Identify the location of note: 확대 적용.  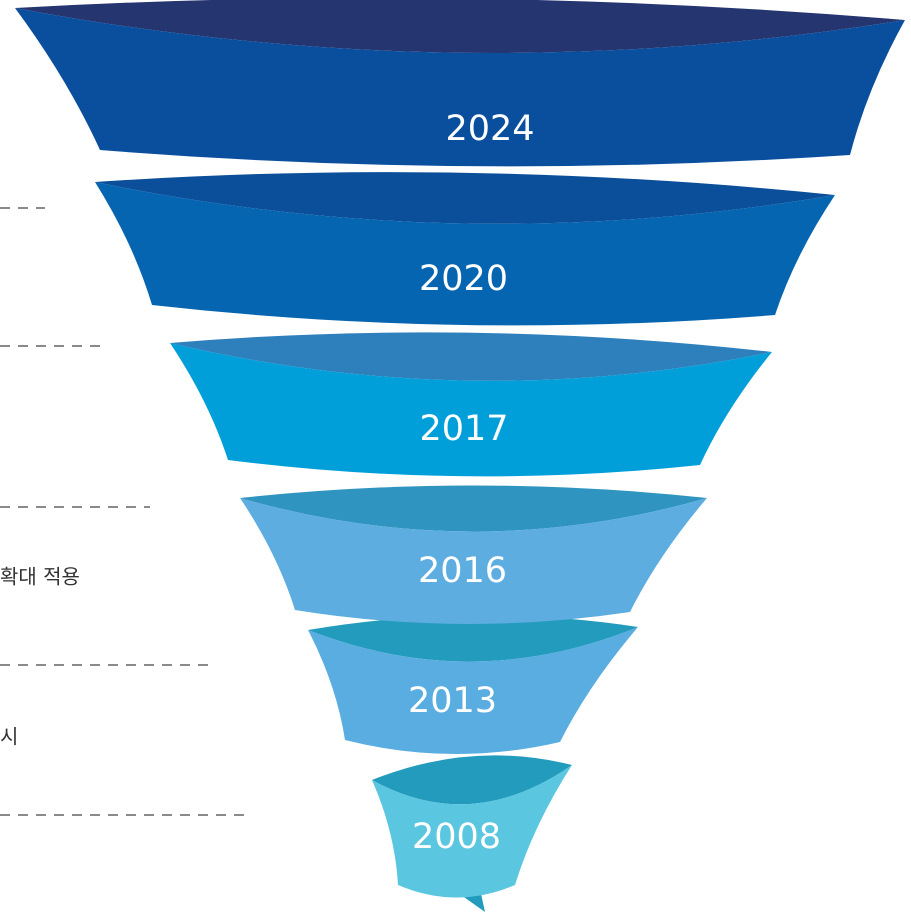
(40, 577).